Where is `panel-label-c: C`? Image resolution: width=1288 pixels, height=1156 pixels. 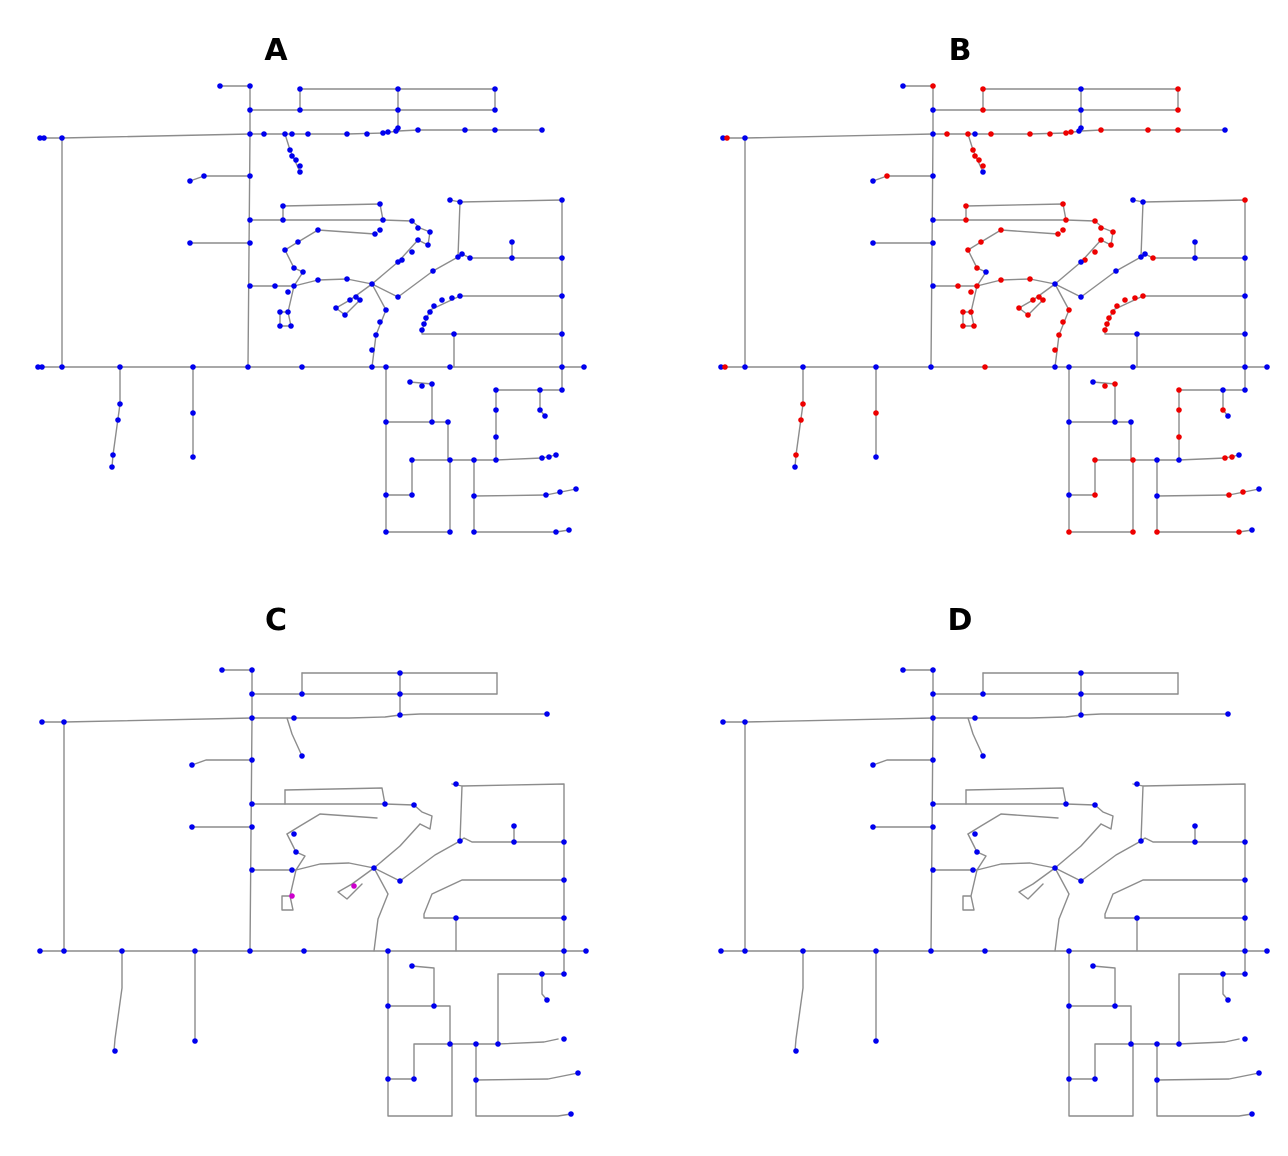 panel-label-c: C is located at coordinates (276, 620).